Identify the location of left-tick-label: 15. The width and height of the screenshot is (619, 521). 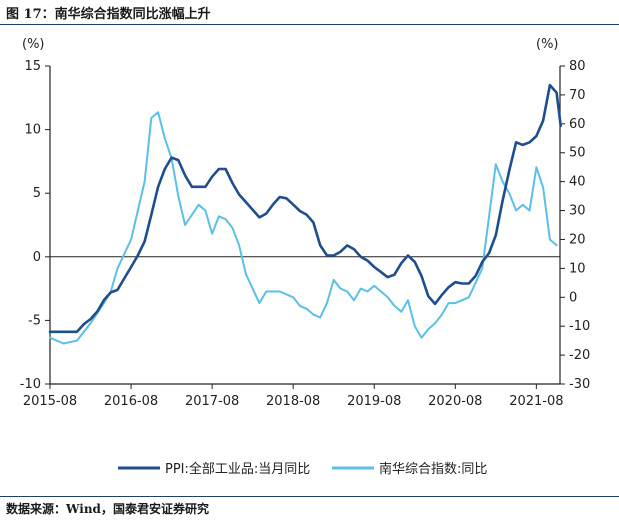
(32, 66).